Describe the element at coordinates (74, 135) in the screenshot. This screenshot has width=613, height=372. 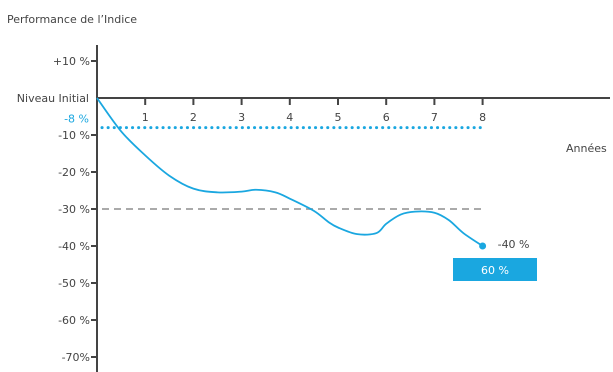
I see `y-tick-label-2: -10 %` at that location.